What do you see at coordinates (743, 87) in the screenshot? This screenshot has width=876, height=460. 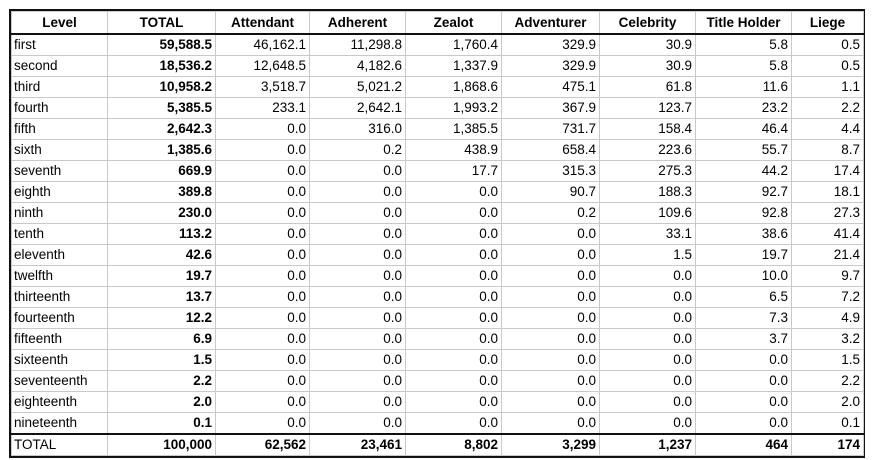 I see `cell-title-holder: 11.6` at bounding box center [743, 87].